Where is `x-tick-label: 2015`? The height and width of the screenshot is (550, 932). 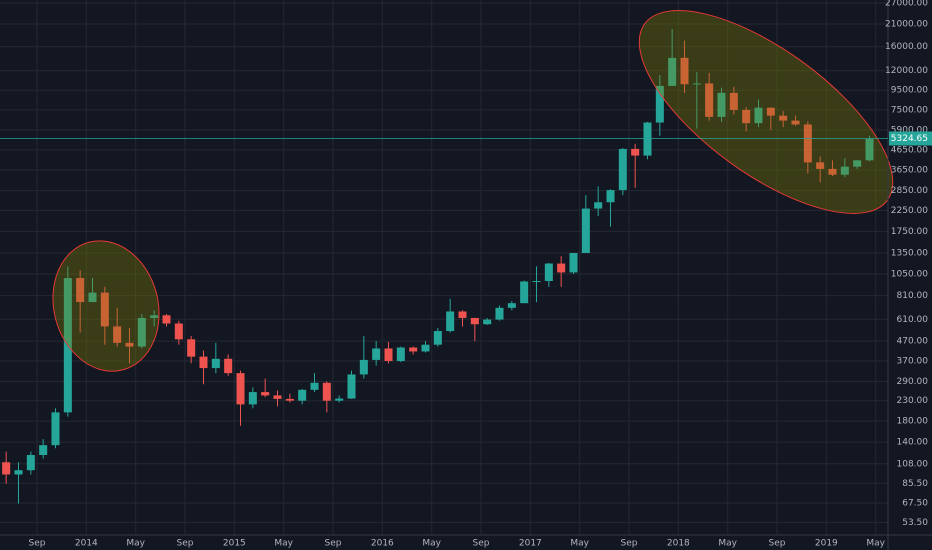 x-tick-label: 2015 is located at coordinates (234, 544).